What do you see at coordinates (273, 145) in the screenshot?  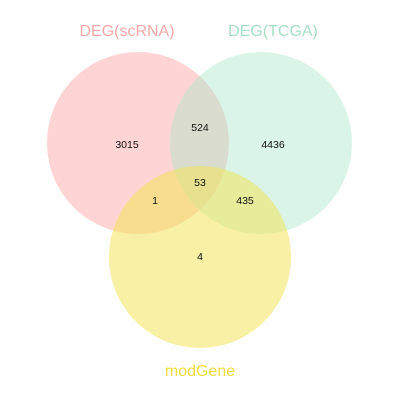 I see `region-count-deg-tcga-only: 4436` at bounding box center [273, 145].